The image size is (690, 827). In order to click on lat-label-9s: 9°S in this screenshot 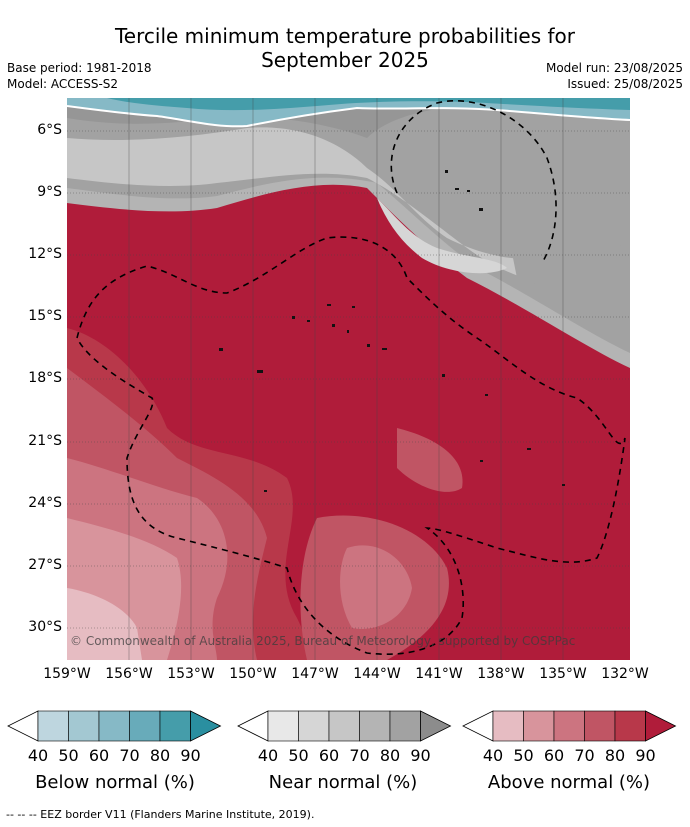, I will do `click(49, 192)`.